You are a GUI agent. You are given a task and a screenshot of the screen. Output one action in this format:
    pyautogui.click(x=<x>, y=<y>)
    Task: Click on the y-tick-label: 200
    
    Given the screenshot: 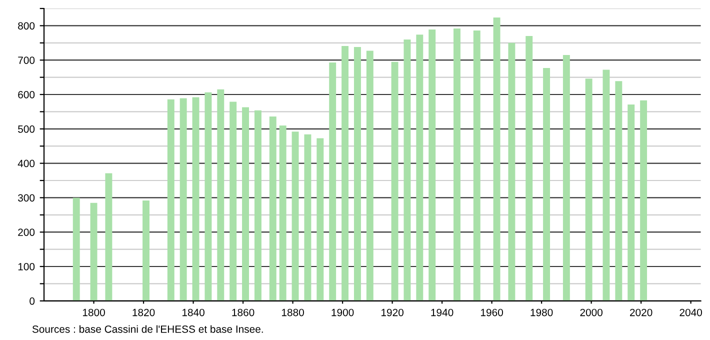 What is the action you would take?
    pyautogui.click(x=26, y=232)
    